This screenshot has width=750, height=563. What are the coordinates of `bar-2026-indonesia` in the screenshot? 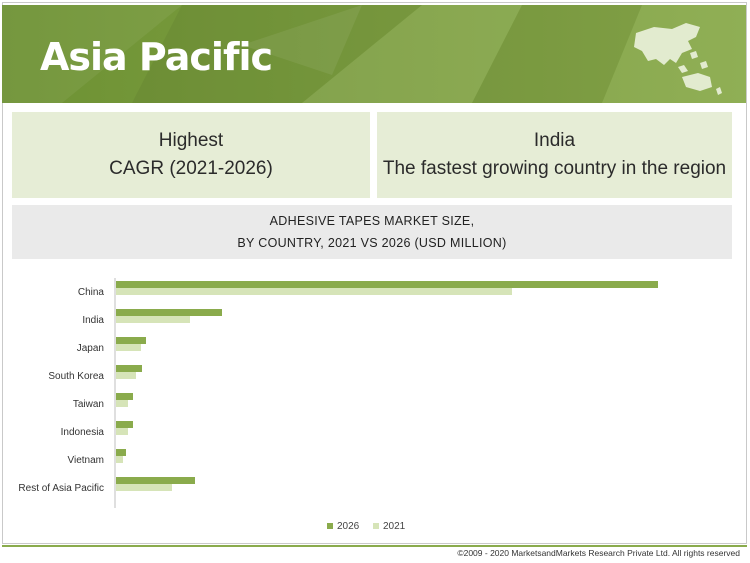 It's located at (124, 424).